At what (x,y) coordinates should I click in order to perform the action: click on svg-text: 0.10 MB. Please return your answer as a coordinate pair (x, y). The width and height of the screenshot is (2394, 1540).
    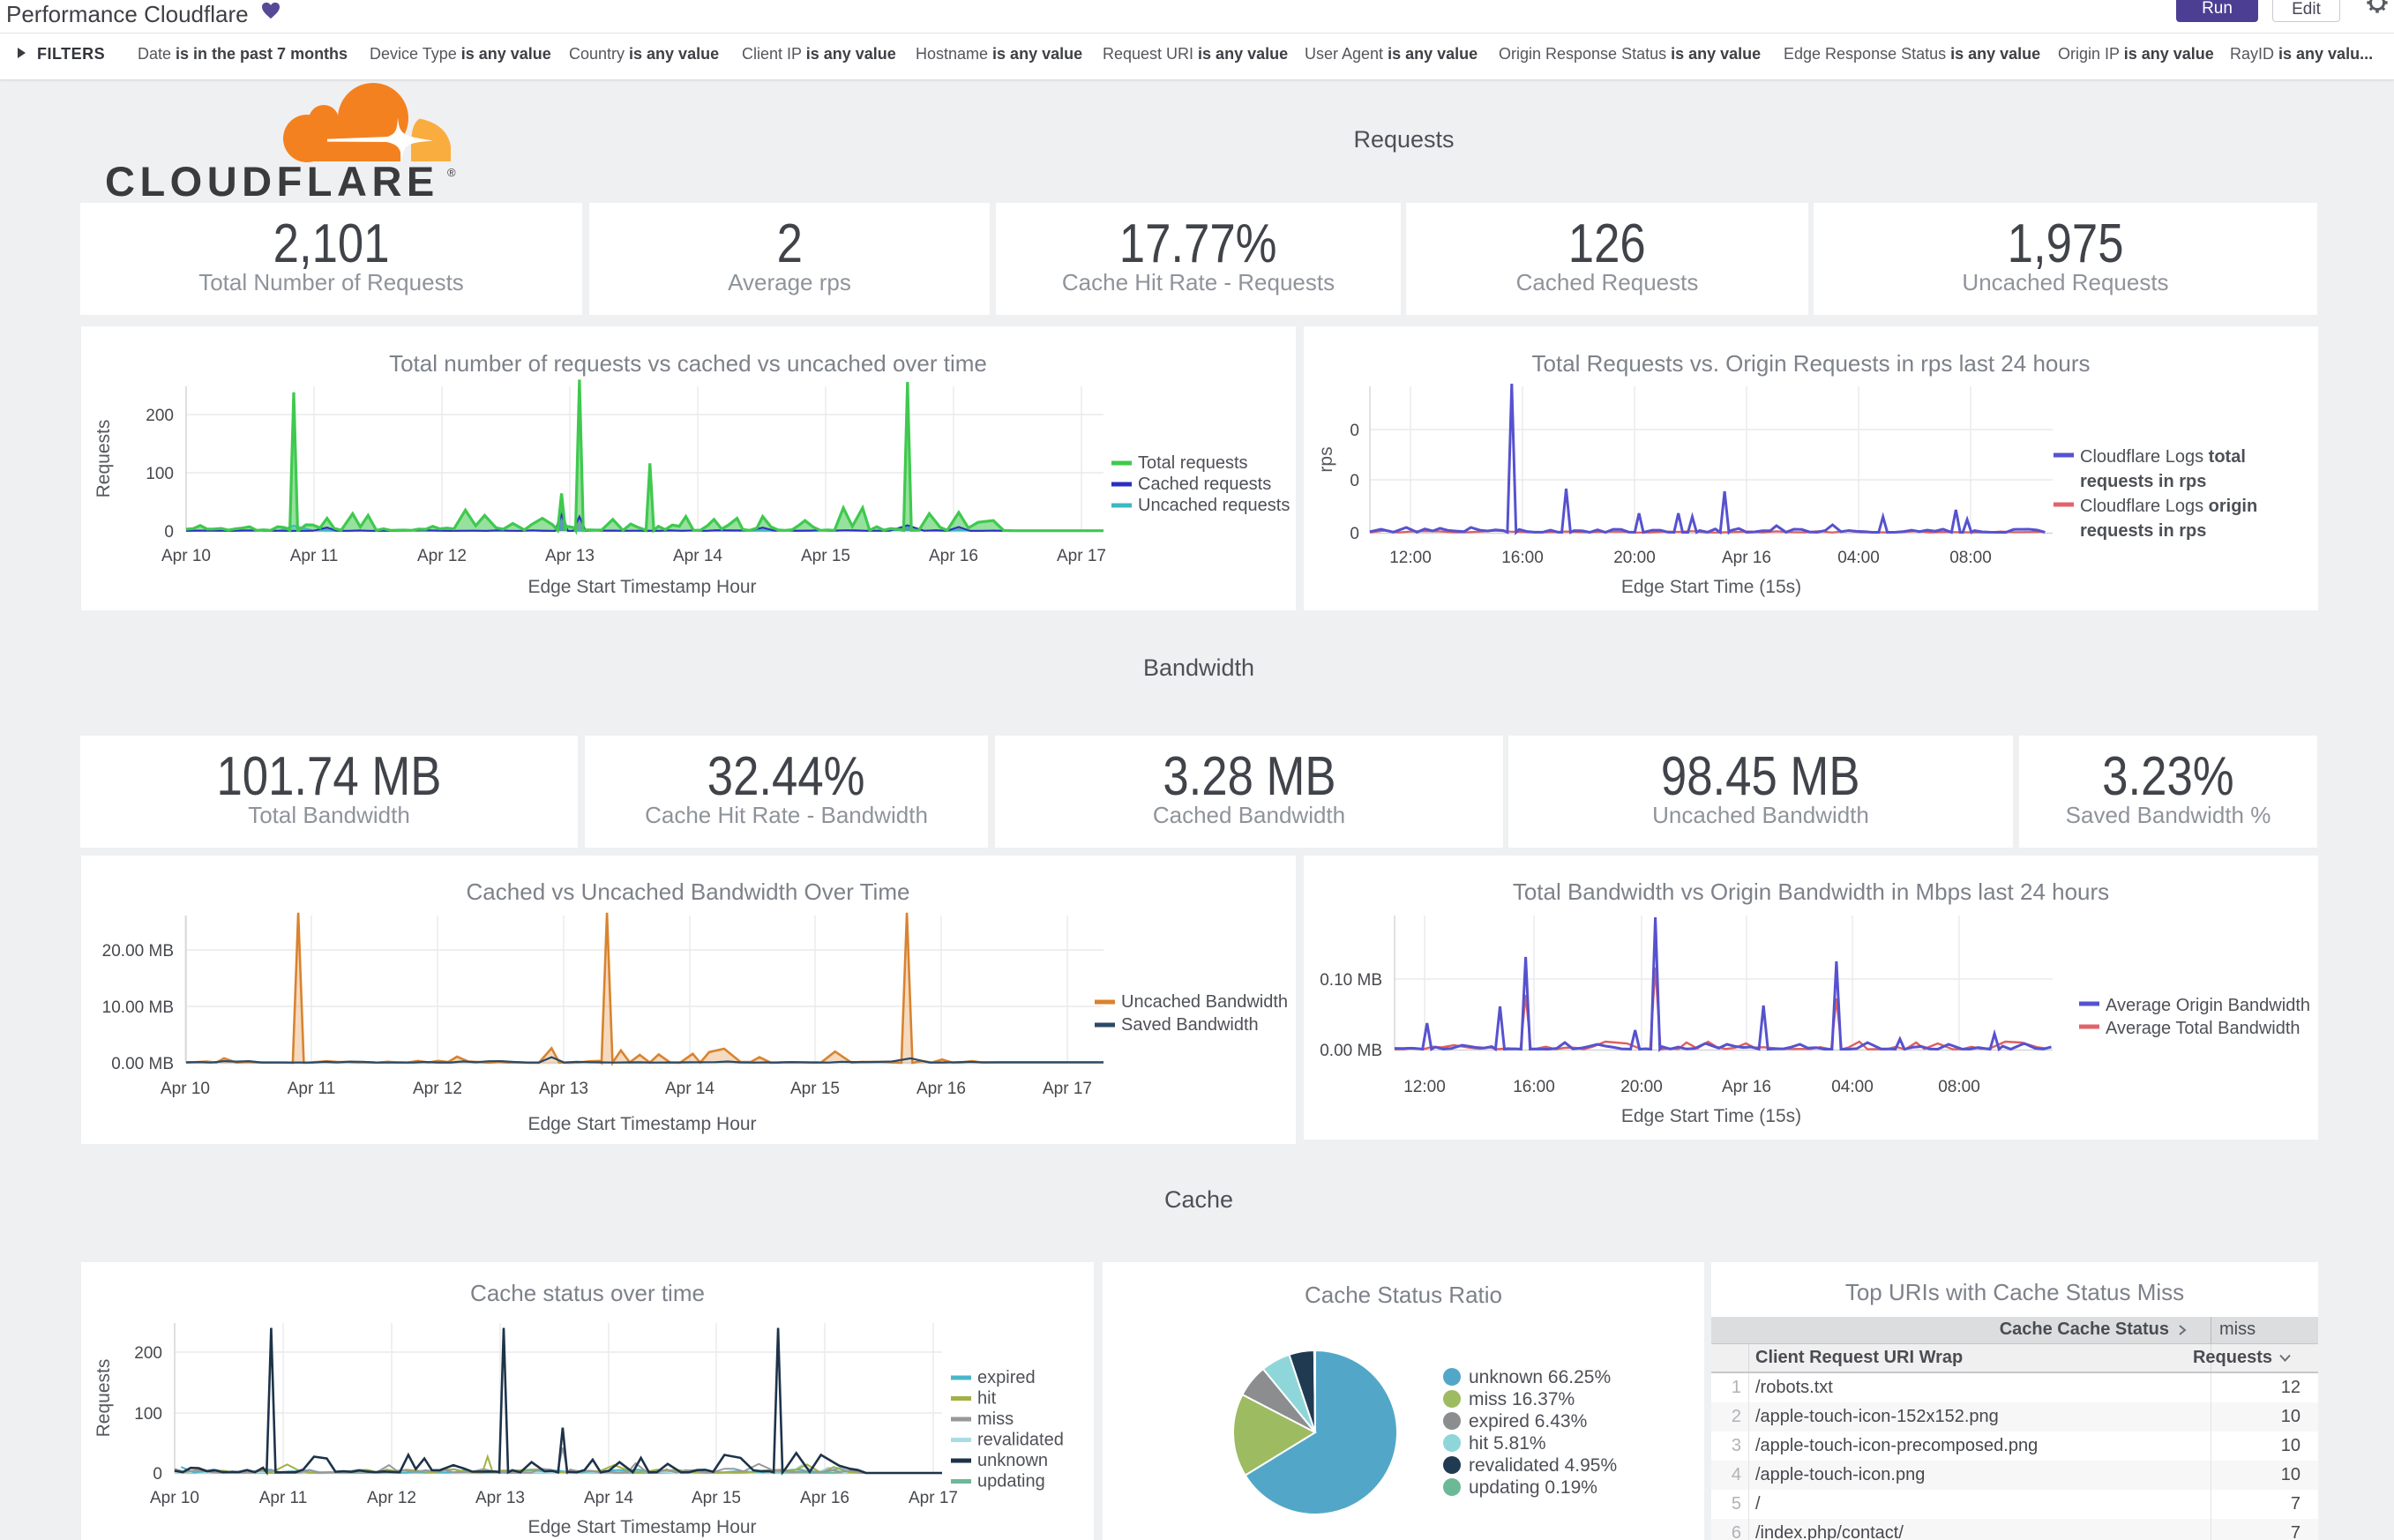
    Looking at the image, I should click on (1351, 980).